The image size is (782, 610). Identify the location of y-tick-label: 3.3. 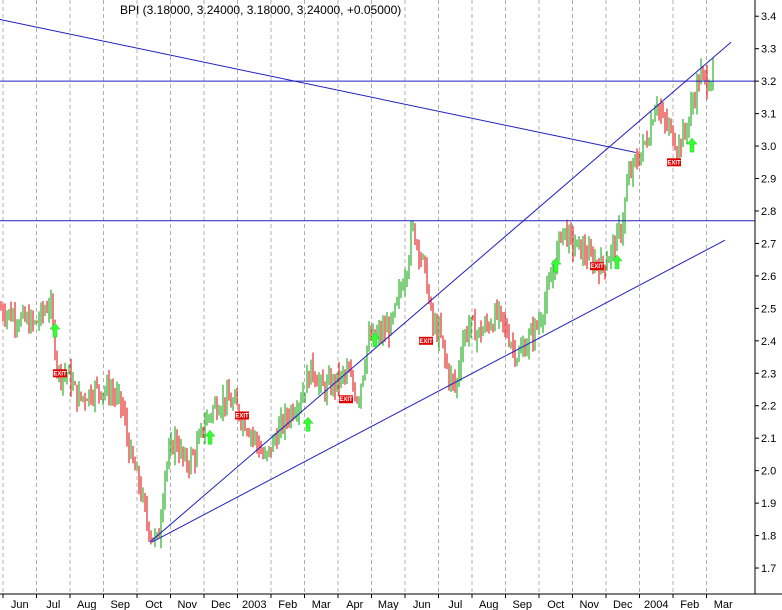
(768, 50).